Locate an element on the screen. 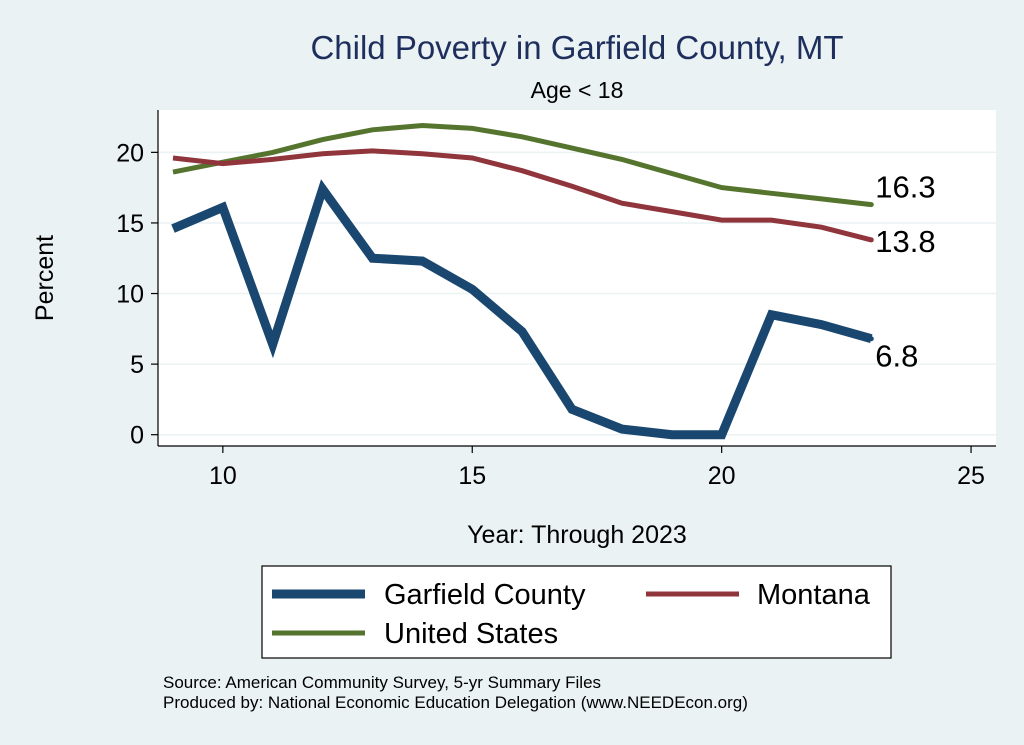  end-label-garfield-county: 6.8 is located at coordinates (896, 356).